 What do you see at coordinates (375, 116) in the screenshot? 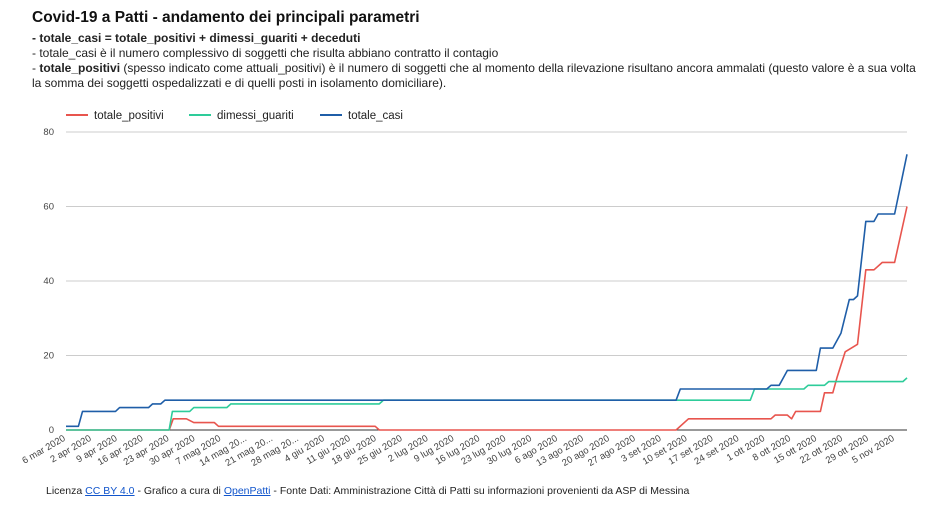
I see `legend-label-totale_casi: totale_casi` at bounding box center [375, 116].